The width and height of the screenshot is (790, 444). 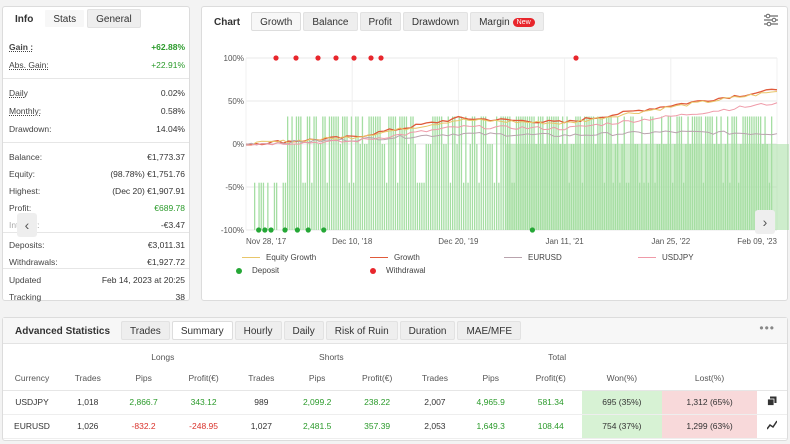 I want to click on stat-label: Monthly:, so click(x=25, y=111).